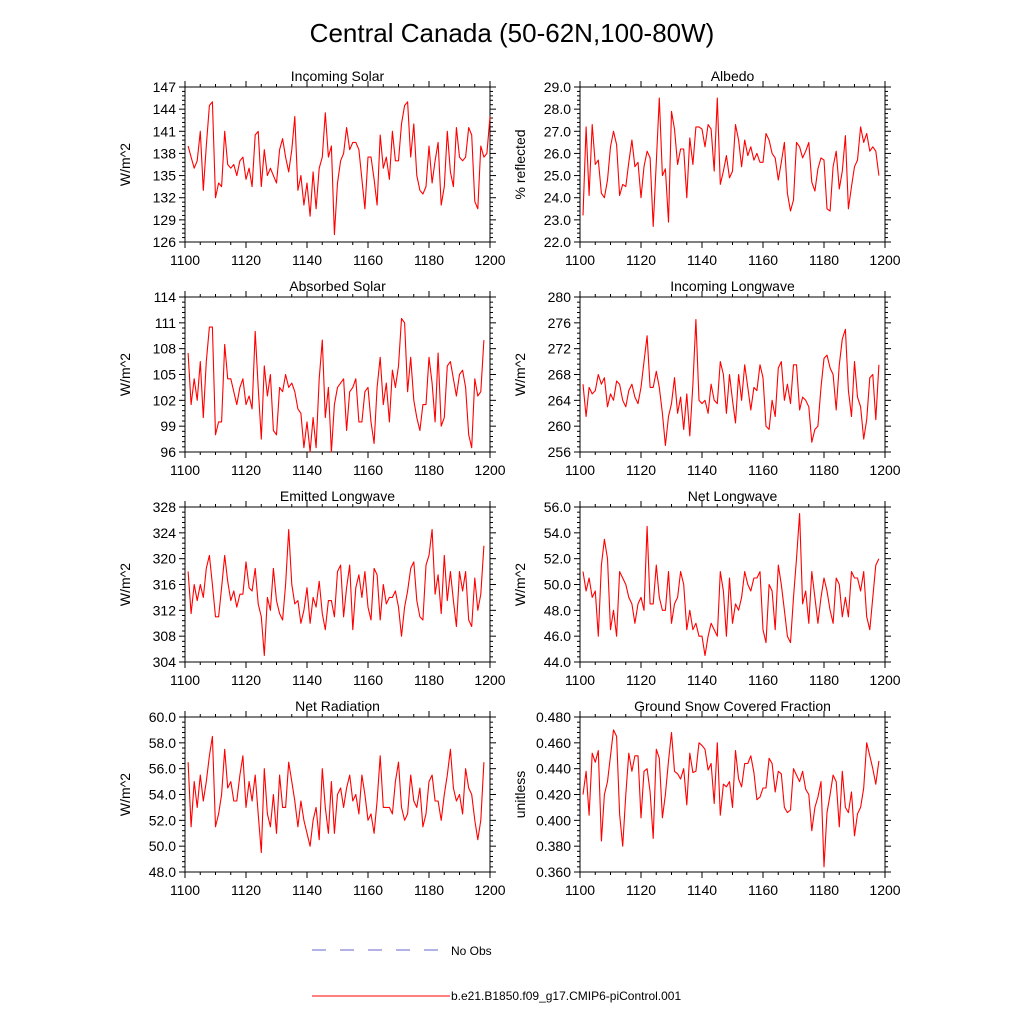 This screenshot has width=1024, height=1024. Describe the element at coordinates (168, 452) in the screenshot. I see `y-tick-label: 96` at that location.